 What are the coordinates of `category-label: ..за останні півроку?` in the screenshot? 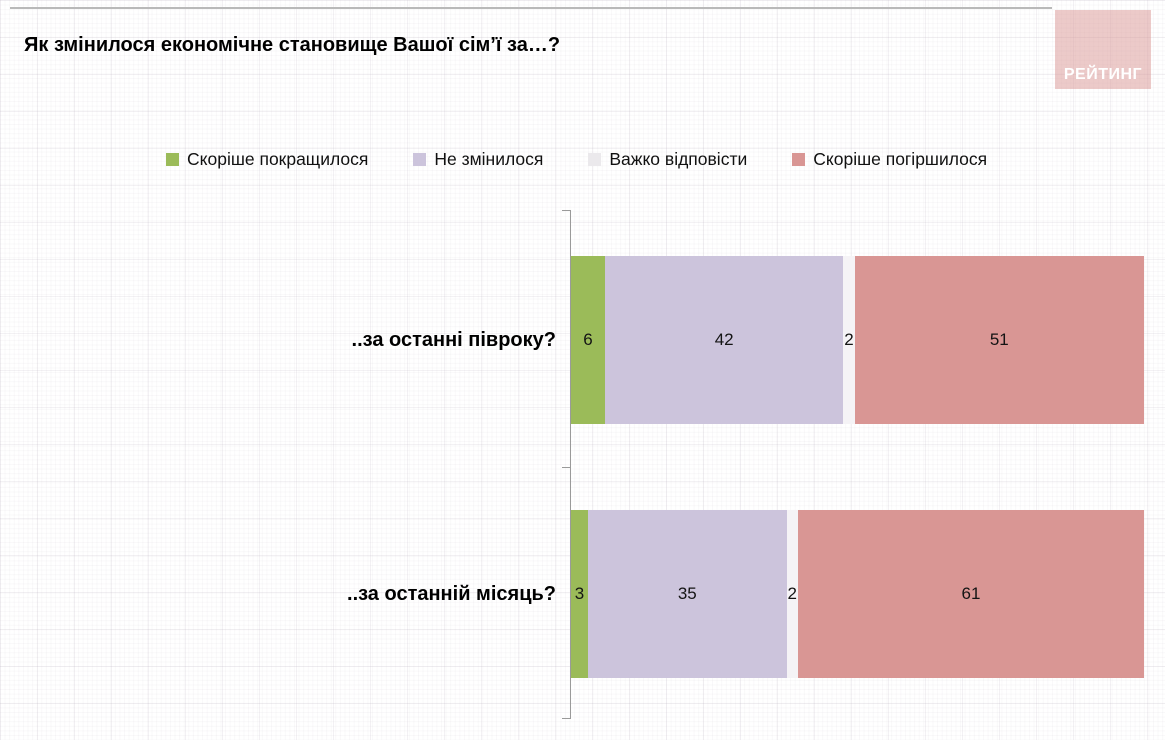 It's located at (453, 339).